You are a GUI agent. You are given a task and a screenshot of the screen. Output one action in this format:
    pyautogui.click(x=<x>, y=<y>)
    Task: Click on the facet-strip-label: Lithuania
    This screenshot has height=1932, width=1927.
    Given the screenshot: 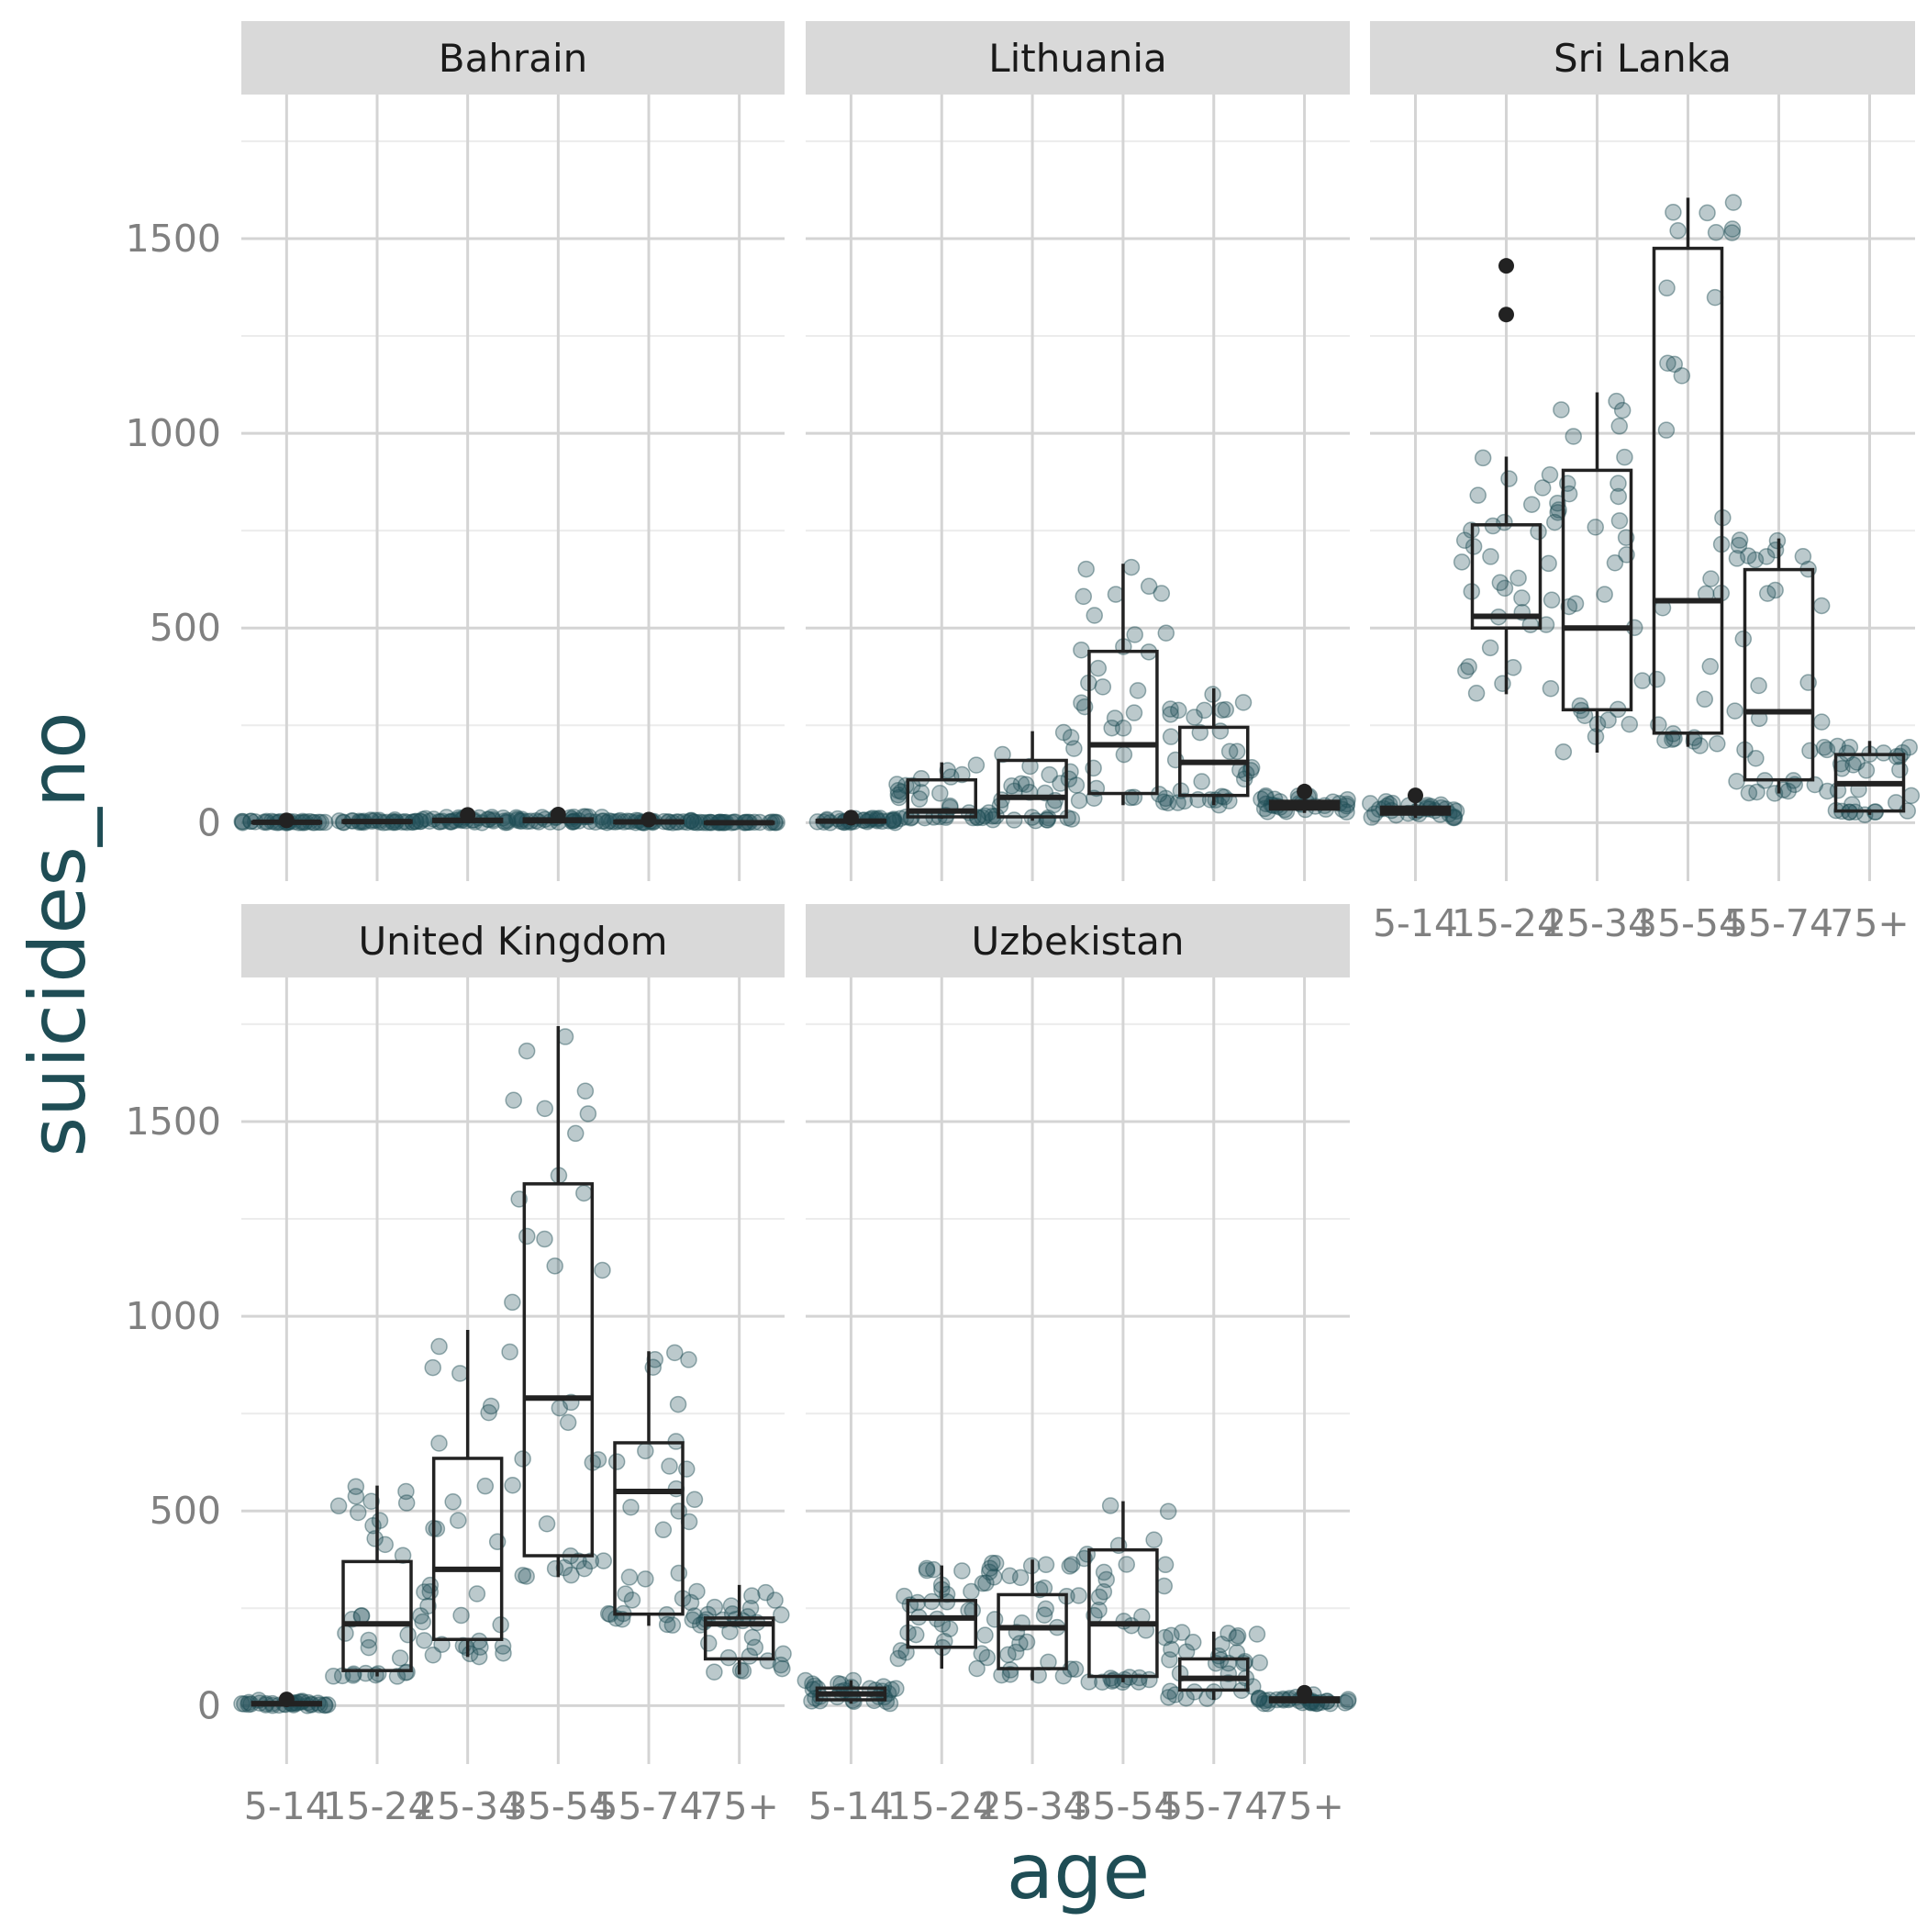 What is the action you would take?
    pyautogui.click(x=1077, y=58)
    